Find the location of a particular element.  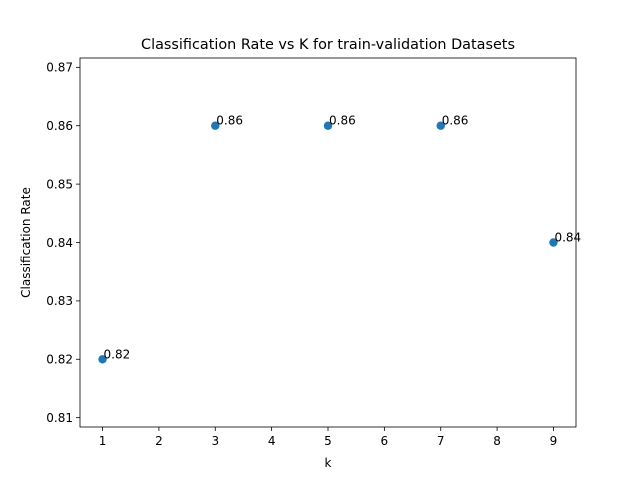

y-tick-label: 0.83 is located at coordinates (59, 301).